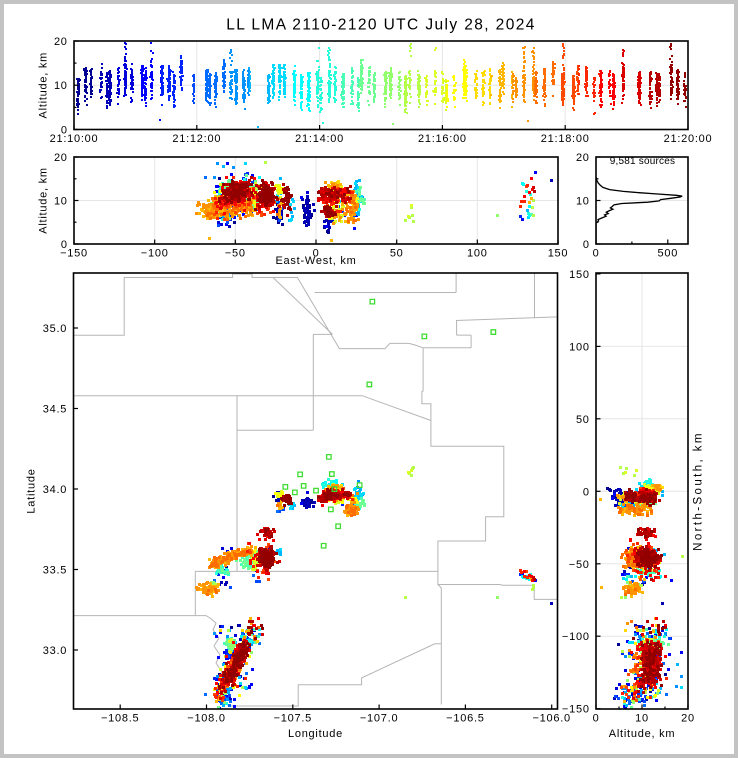 Image resolution: width=738 pixels, height=758 pixels. I want to click on svg-text: 33.5, so click(55, 571).